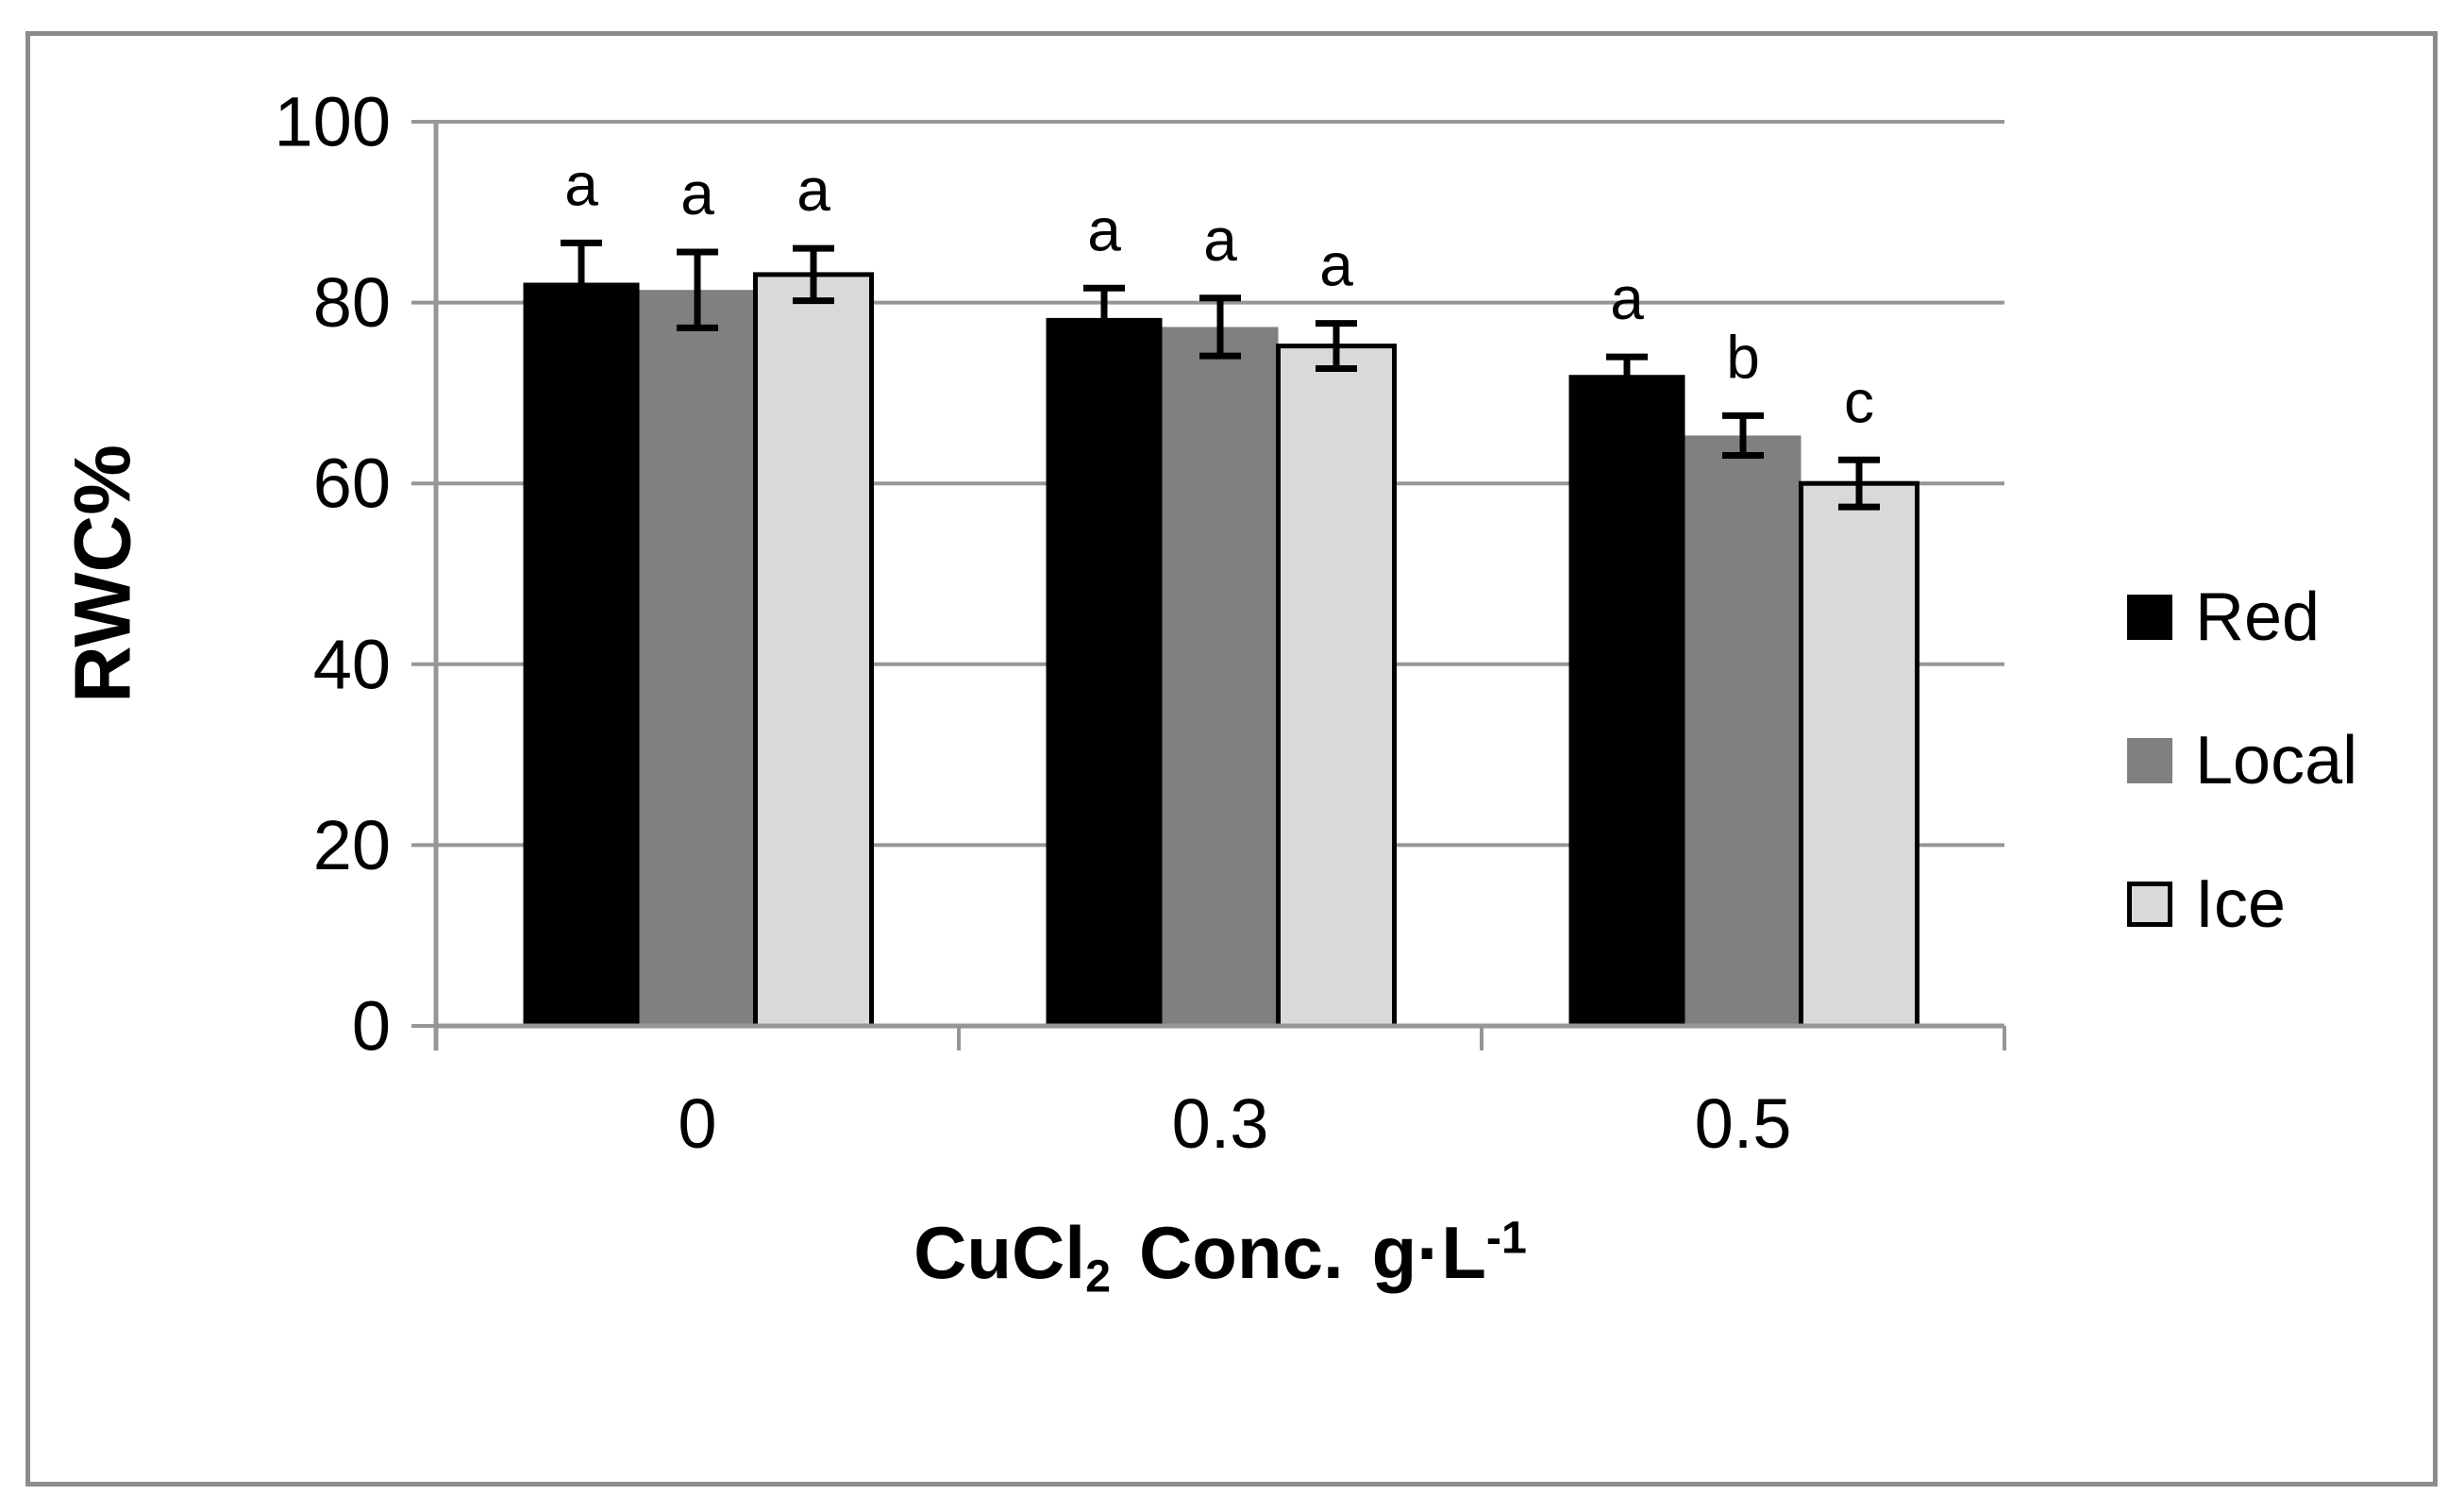  Describe the element at coordinates (1743, 357) in the screenshot. I see `significance-letter-b: b` at that location.